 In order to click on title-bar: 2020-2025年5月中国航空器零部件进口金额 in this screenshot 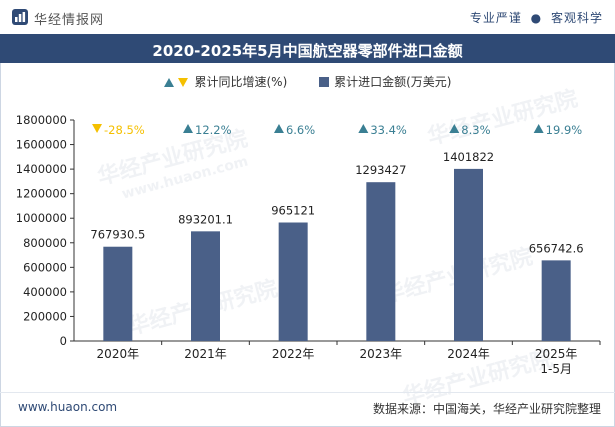, I will do `click(307, 48)`.